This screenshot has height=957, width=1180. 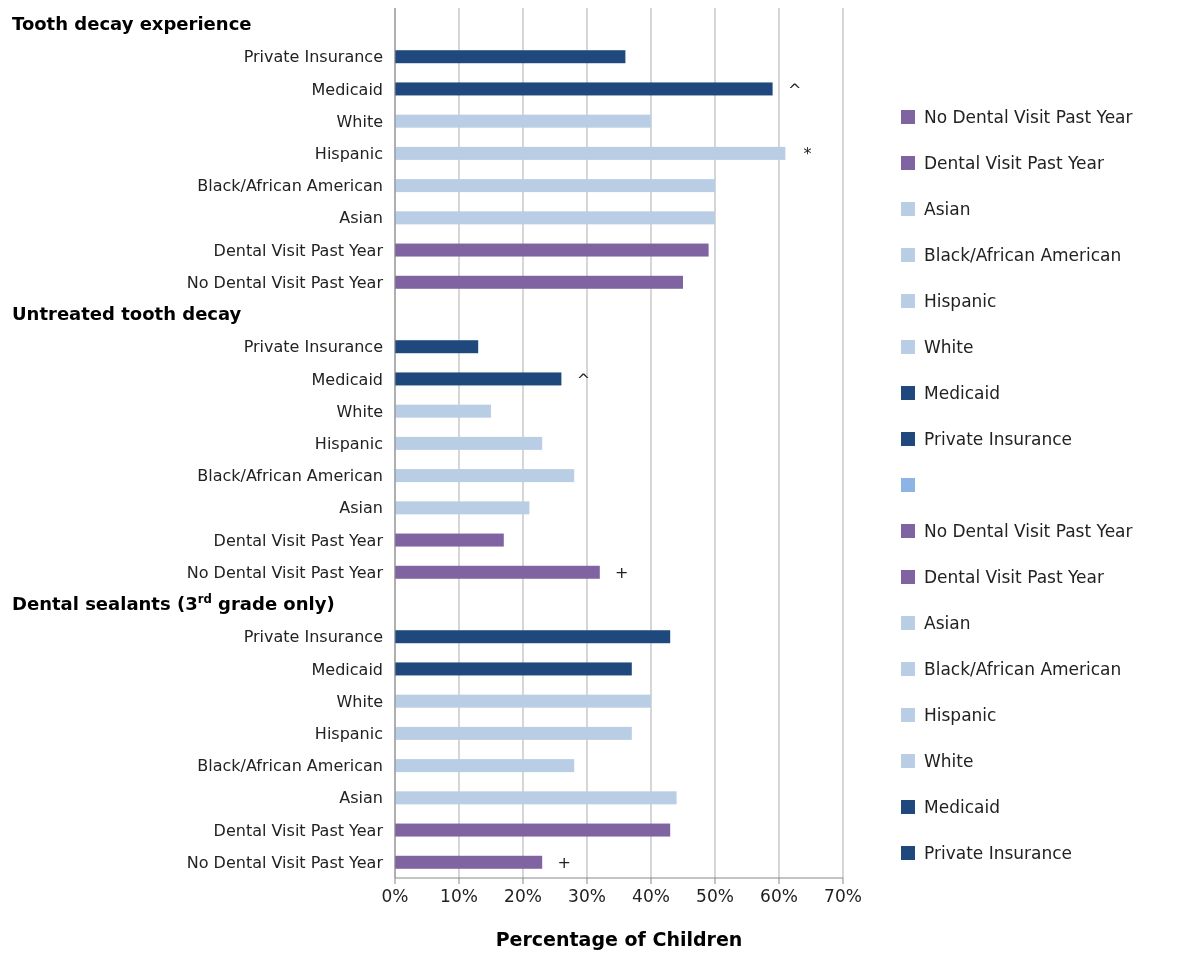 What do you see at coordinates (807, 154) in the screenshot?
I see `data-label: *` at bounding box center [807, 154].